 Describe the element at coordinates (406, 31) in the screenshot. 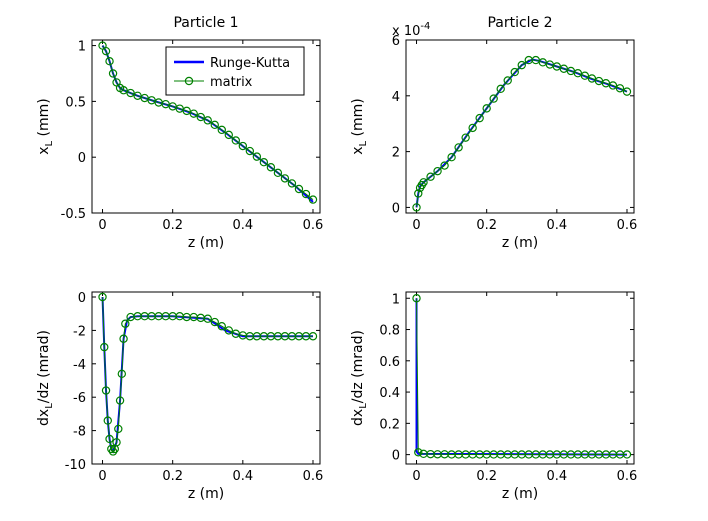

I see `y-exponent-base: x 10` at that location.